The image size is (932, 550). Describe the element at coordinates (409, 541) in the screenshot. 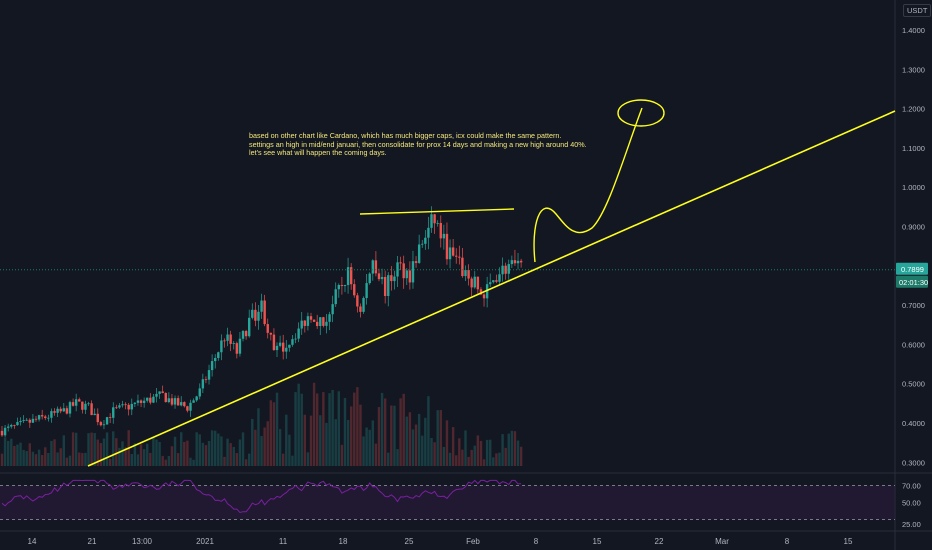

I see `time-tick-label: 25` at that location.